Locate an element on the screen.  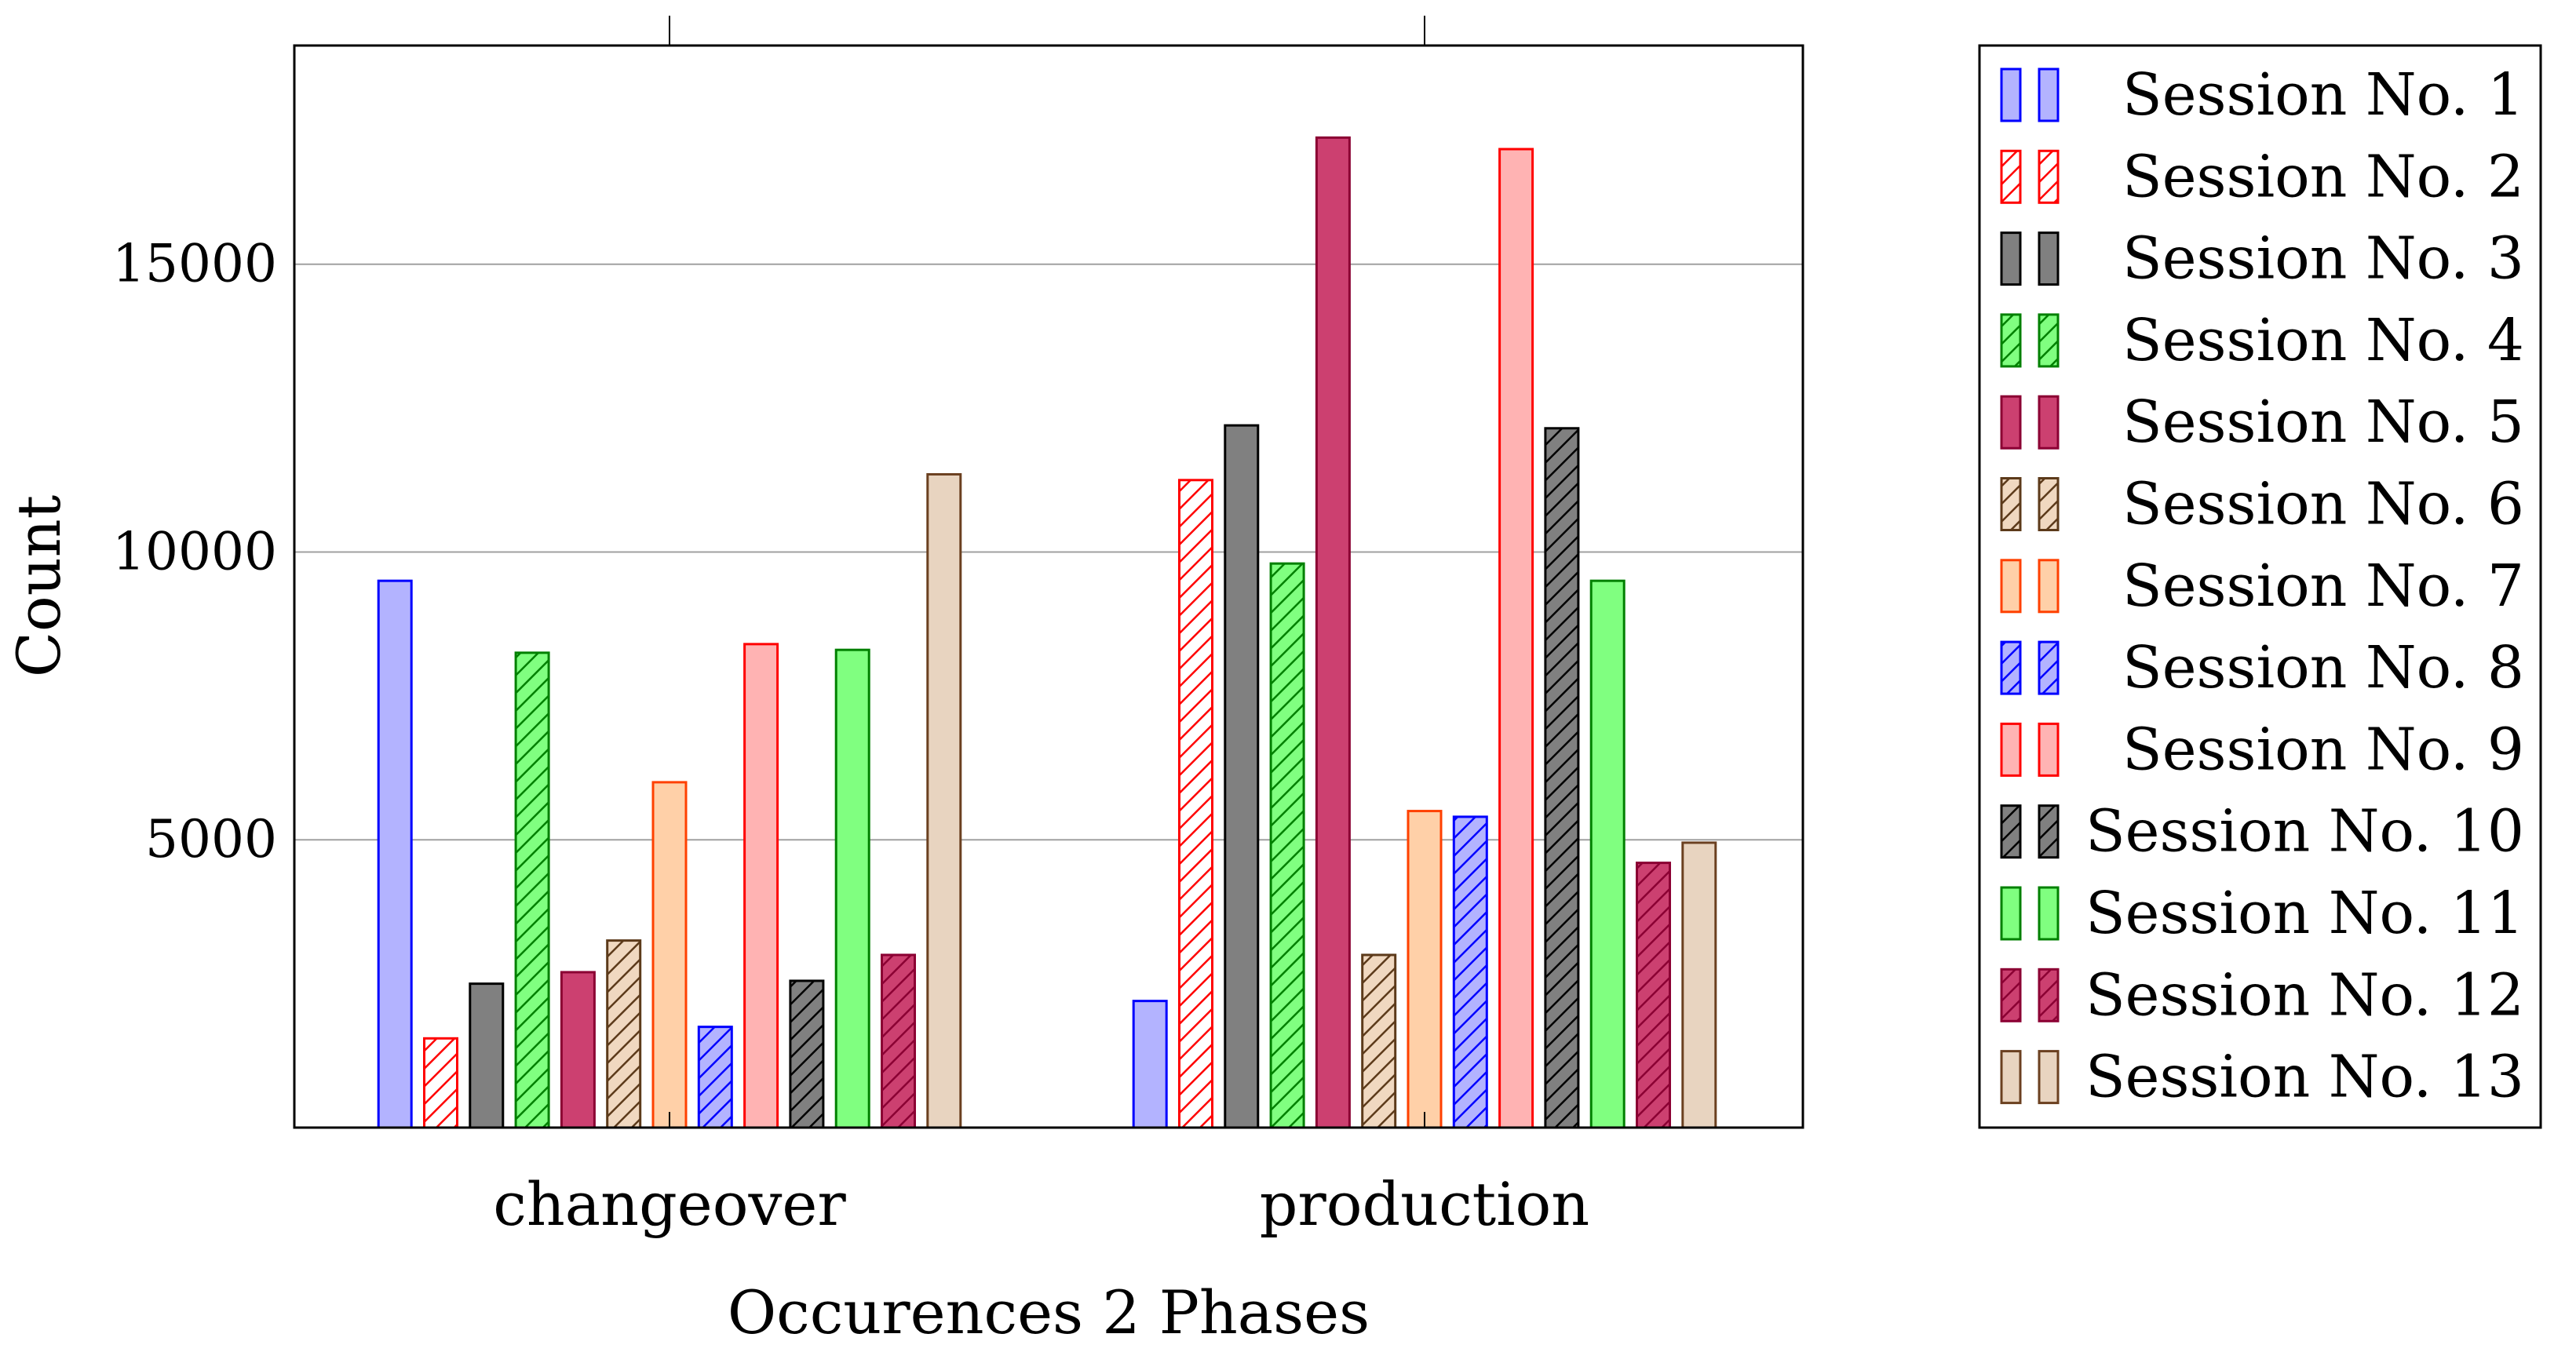
x-tick-label-changeover: changeover is located at coordinates (669, 1204).